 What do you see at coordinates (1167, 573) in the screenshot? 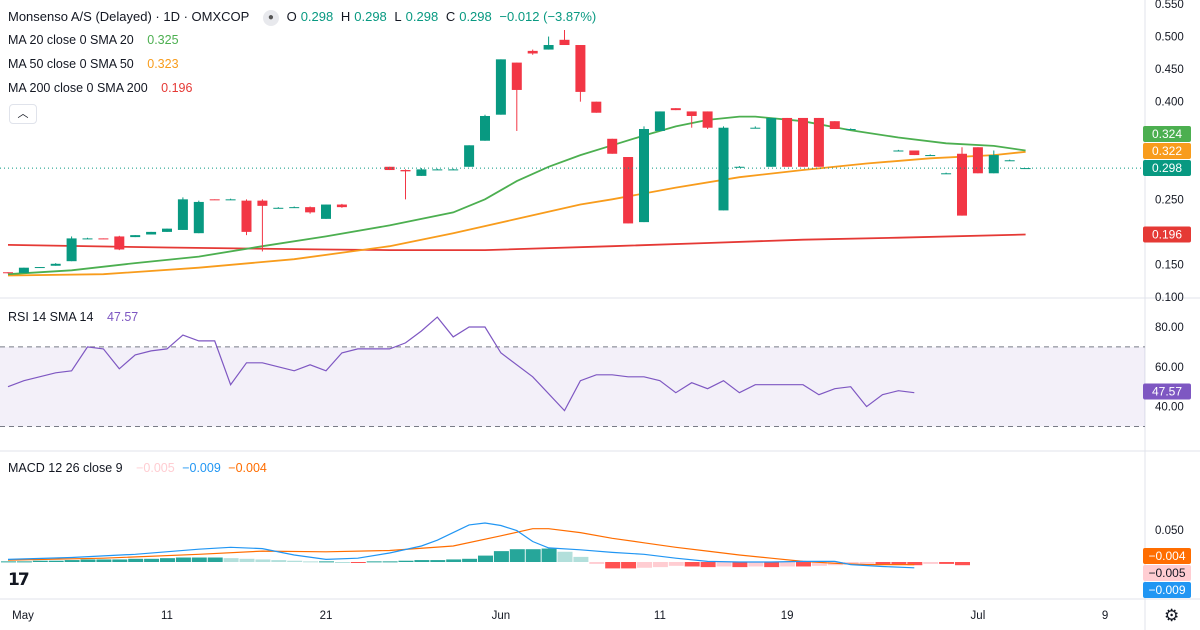
I see `macd-hist-badge-bg` at bounding box center [1167, 573].